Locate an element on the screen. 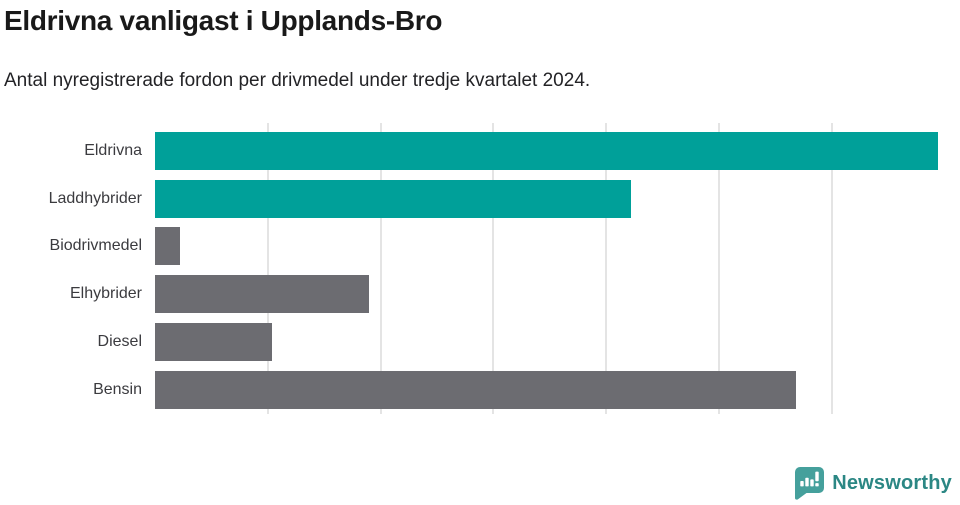 This screenshot has height=505, width=960. bar-elhybrider is located at coordinates (262, 294).